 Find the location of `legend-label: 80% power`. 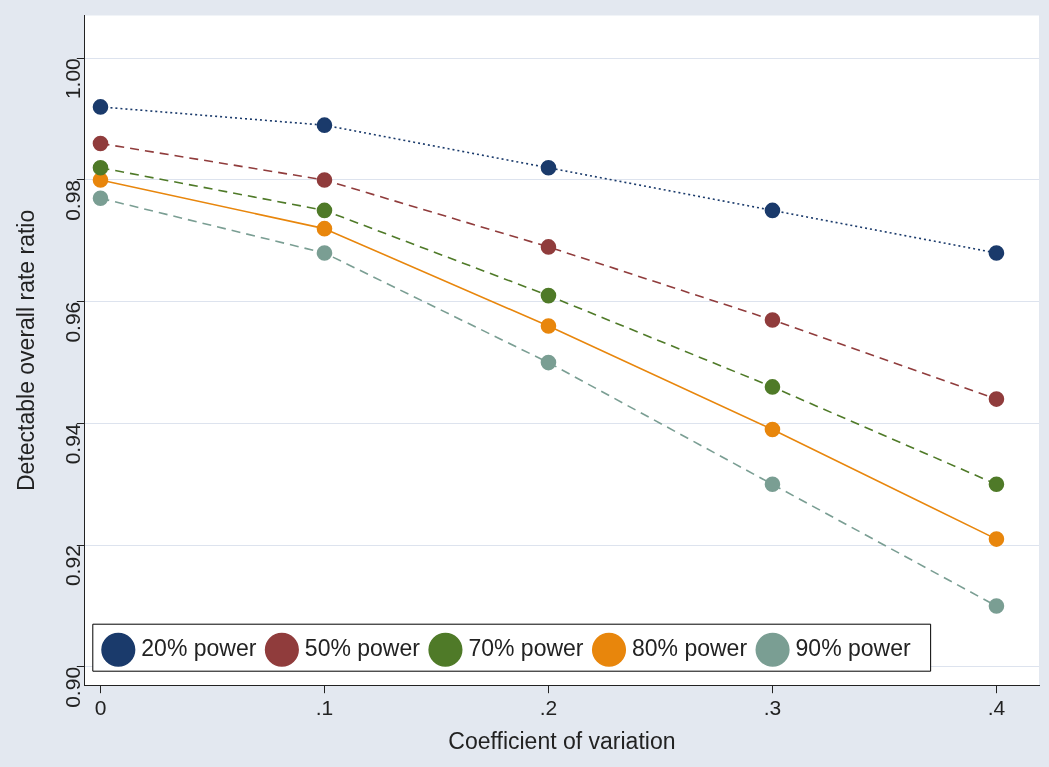

legend-label: 80% power is located at coordinates (690, 648).